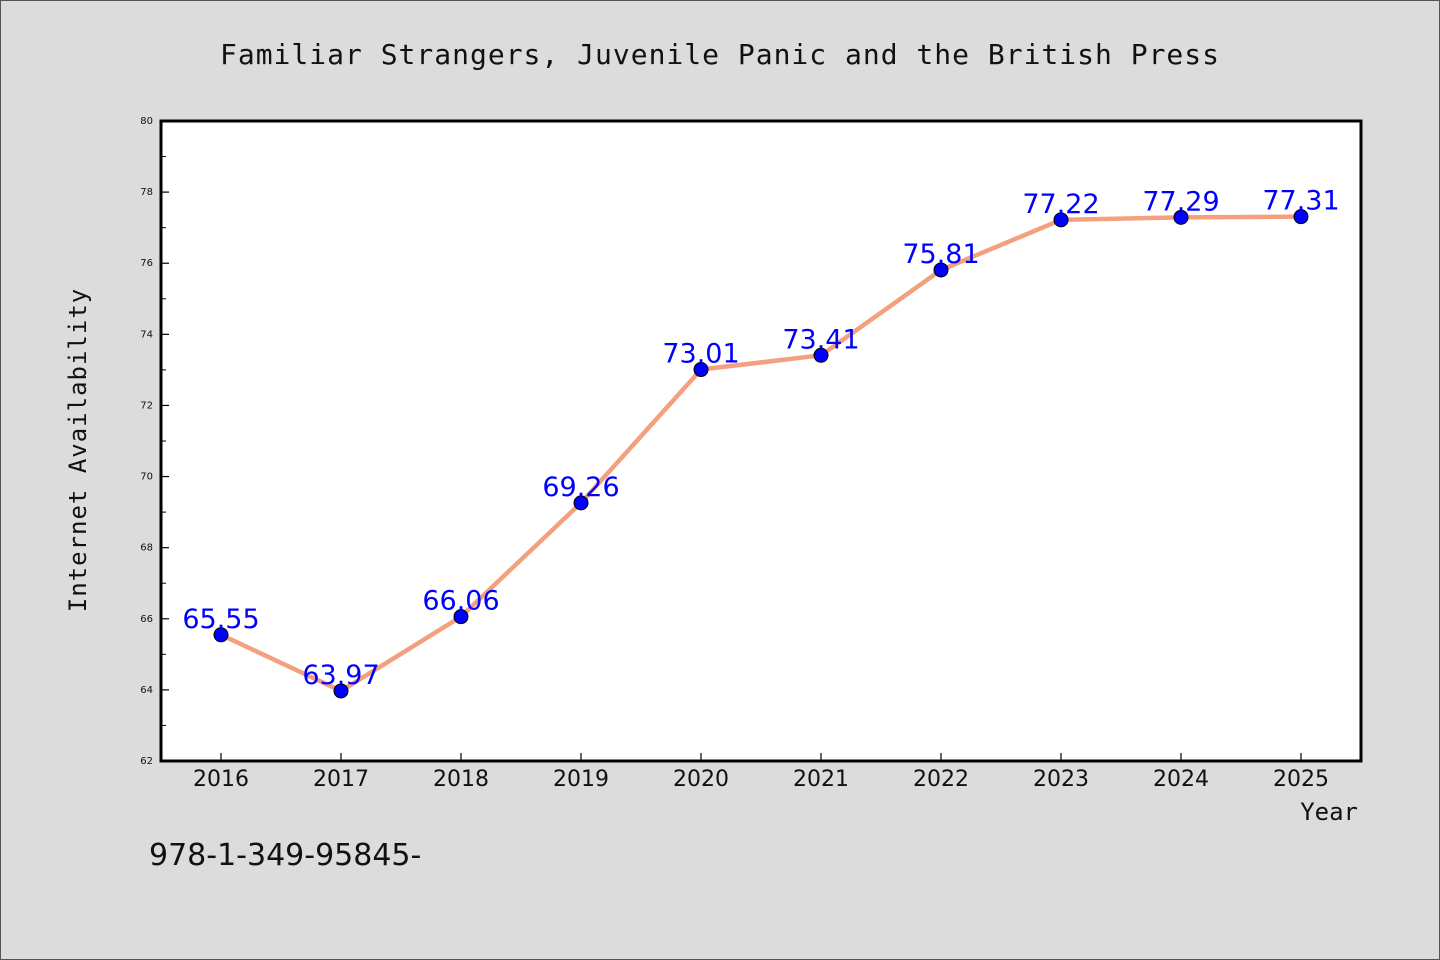 The image size is (1440, 960). Describe the element at coordinates (1300, 201) in the screenshot. I see `data-label-2025: 77.31` at that location.